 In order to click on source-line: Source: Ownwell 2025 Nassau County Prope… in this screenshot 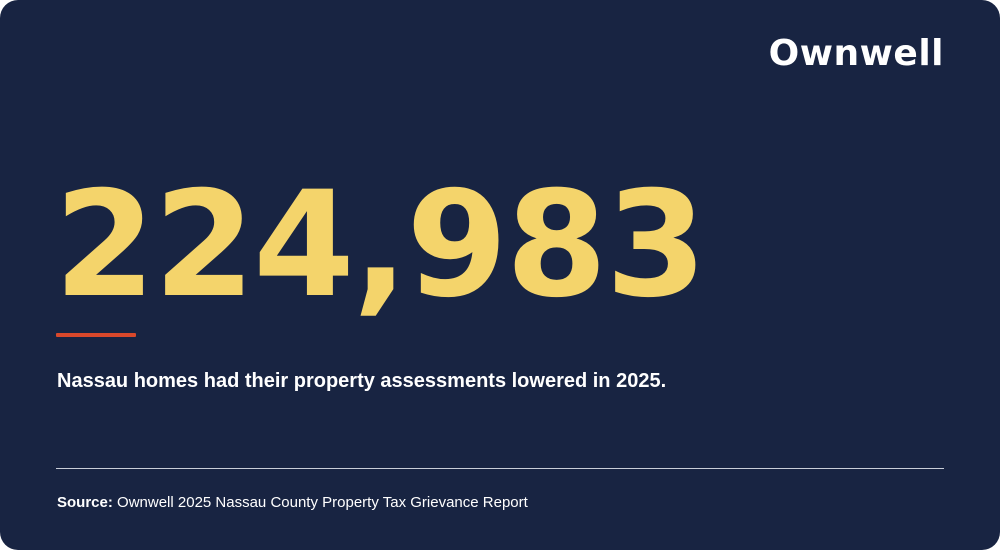, I will do `click(292, 503)`.